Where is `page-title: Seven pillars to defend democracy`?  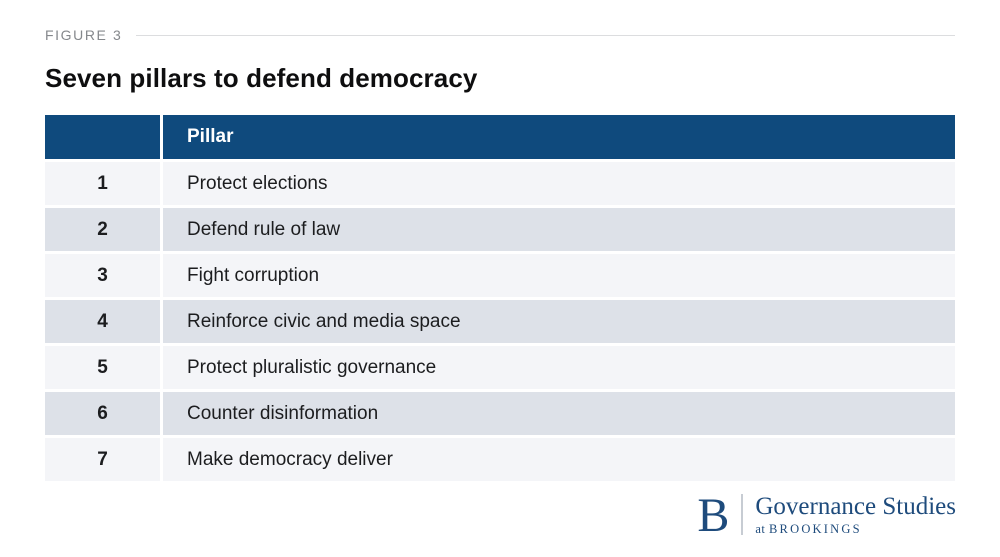 page-title: Seven pillars to defend democracy is located at coordinates (261, 78).